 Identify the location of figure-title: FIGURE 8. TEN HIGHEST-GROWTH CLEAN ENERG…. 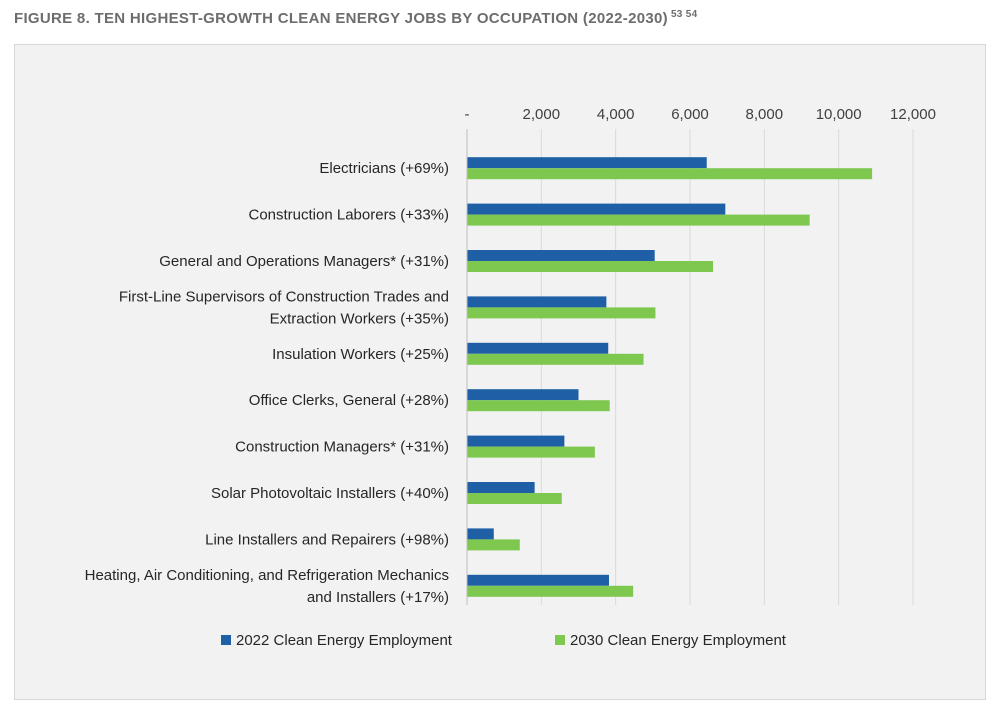
(355, 18).